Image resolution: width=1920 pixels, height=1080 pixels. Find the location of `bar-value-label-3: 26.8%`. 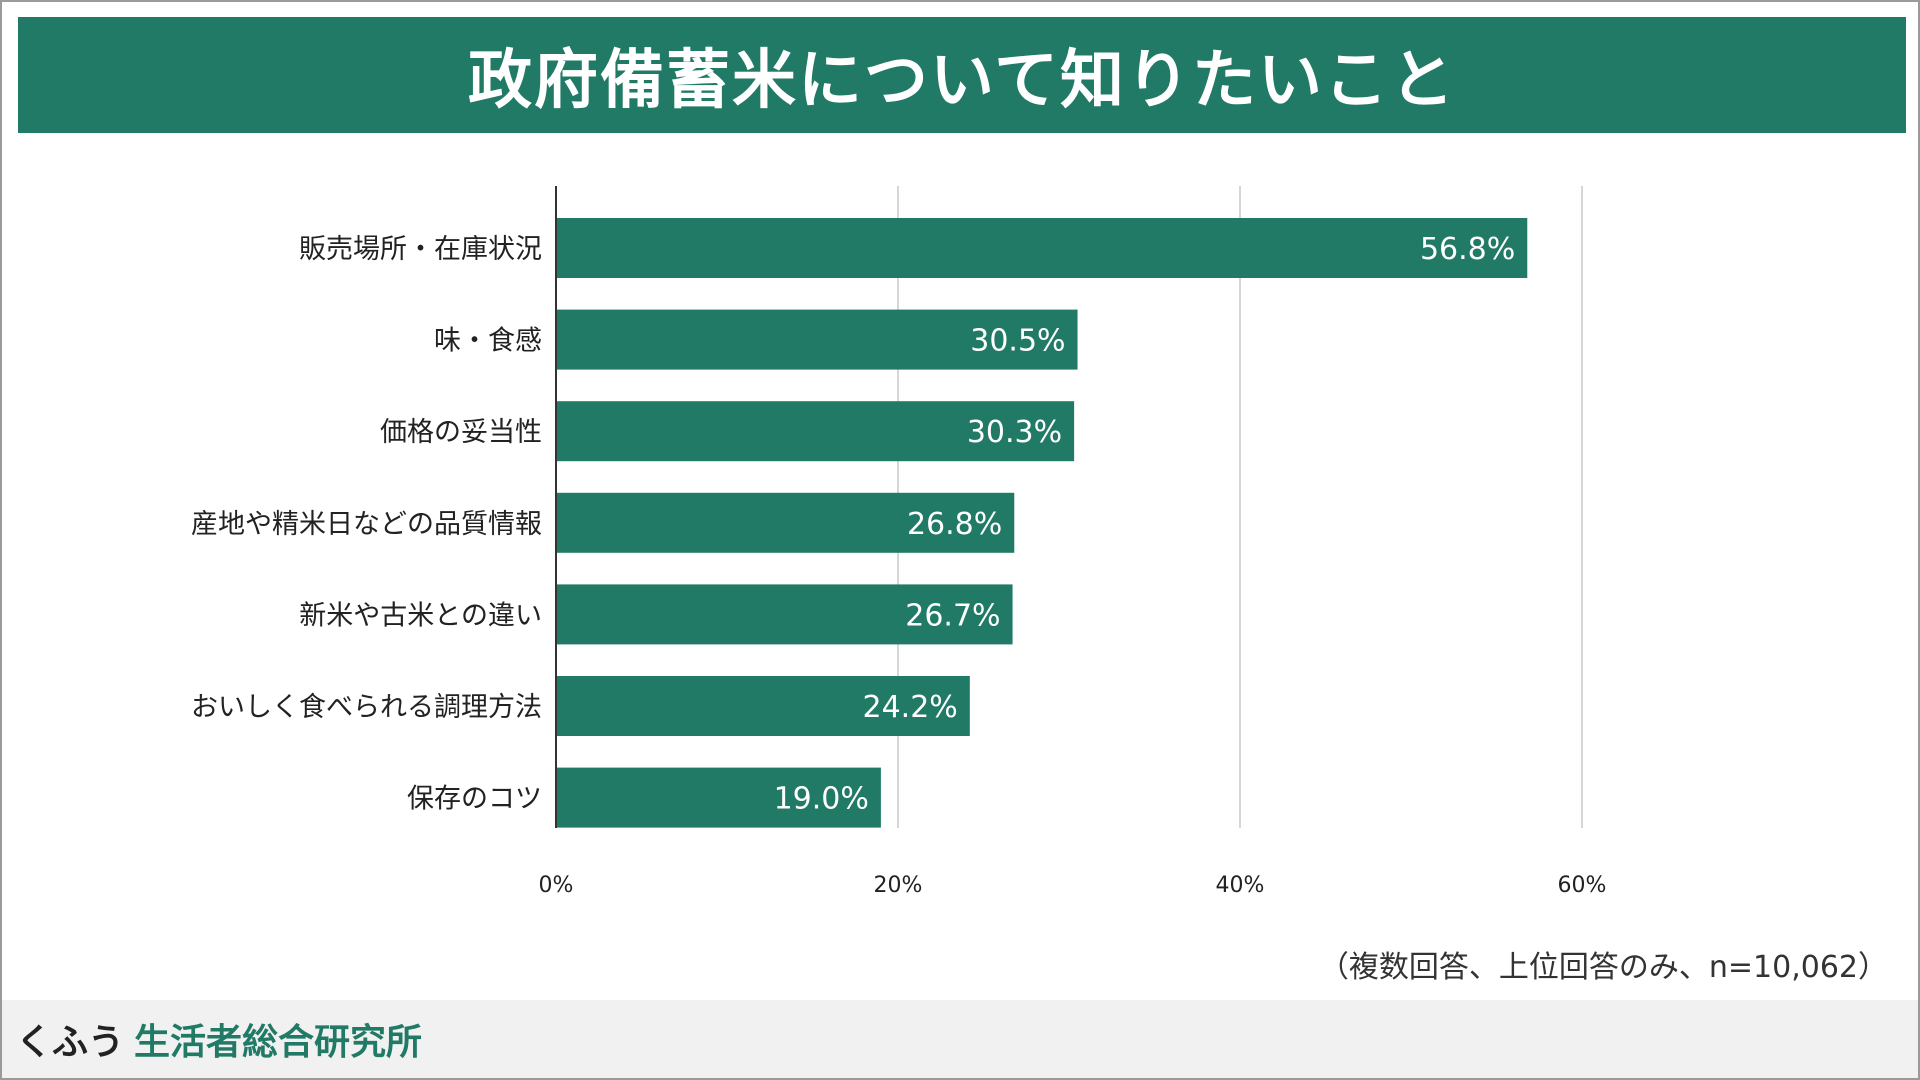

bar-value-label-3: 26.8% is located at coordinates (954, 524).